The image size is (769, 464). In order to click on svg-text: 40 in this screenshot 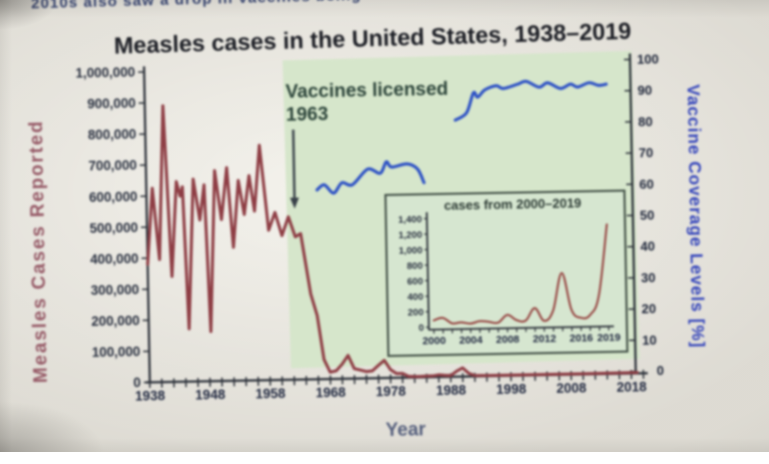, I will do `click(647, 246)`.